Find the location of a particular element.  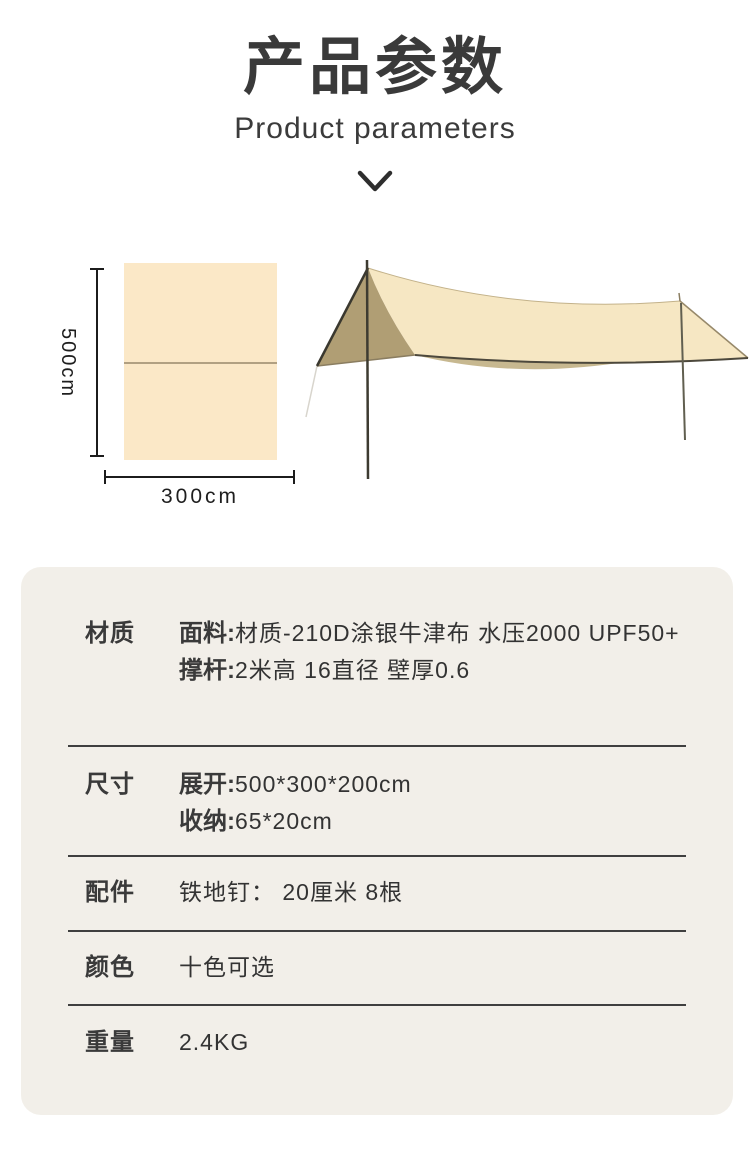

tarp-right-pole is located at coordinates (683, 371).